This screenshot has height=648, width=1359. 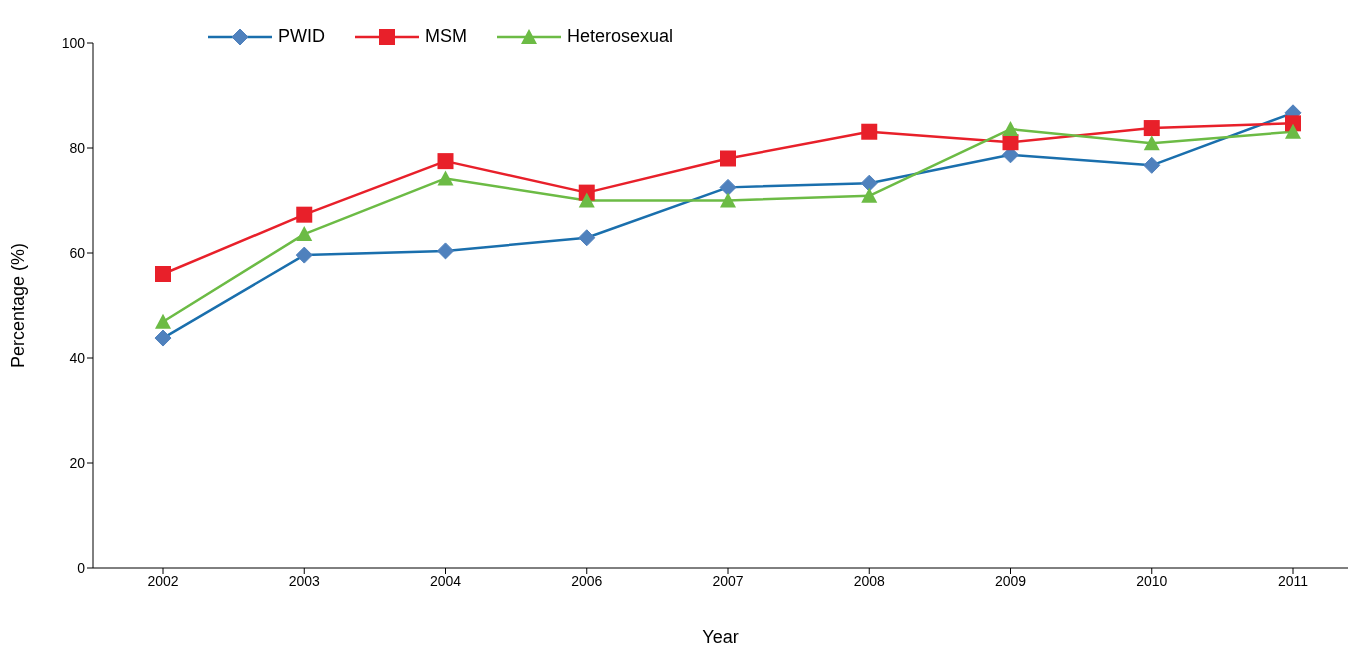 I want to click on y-tick-label: 100, so click(x=73, y=42).